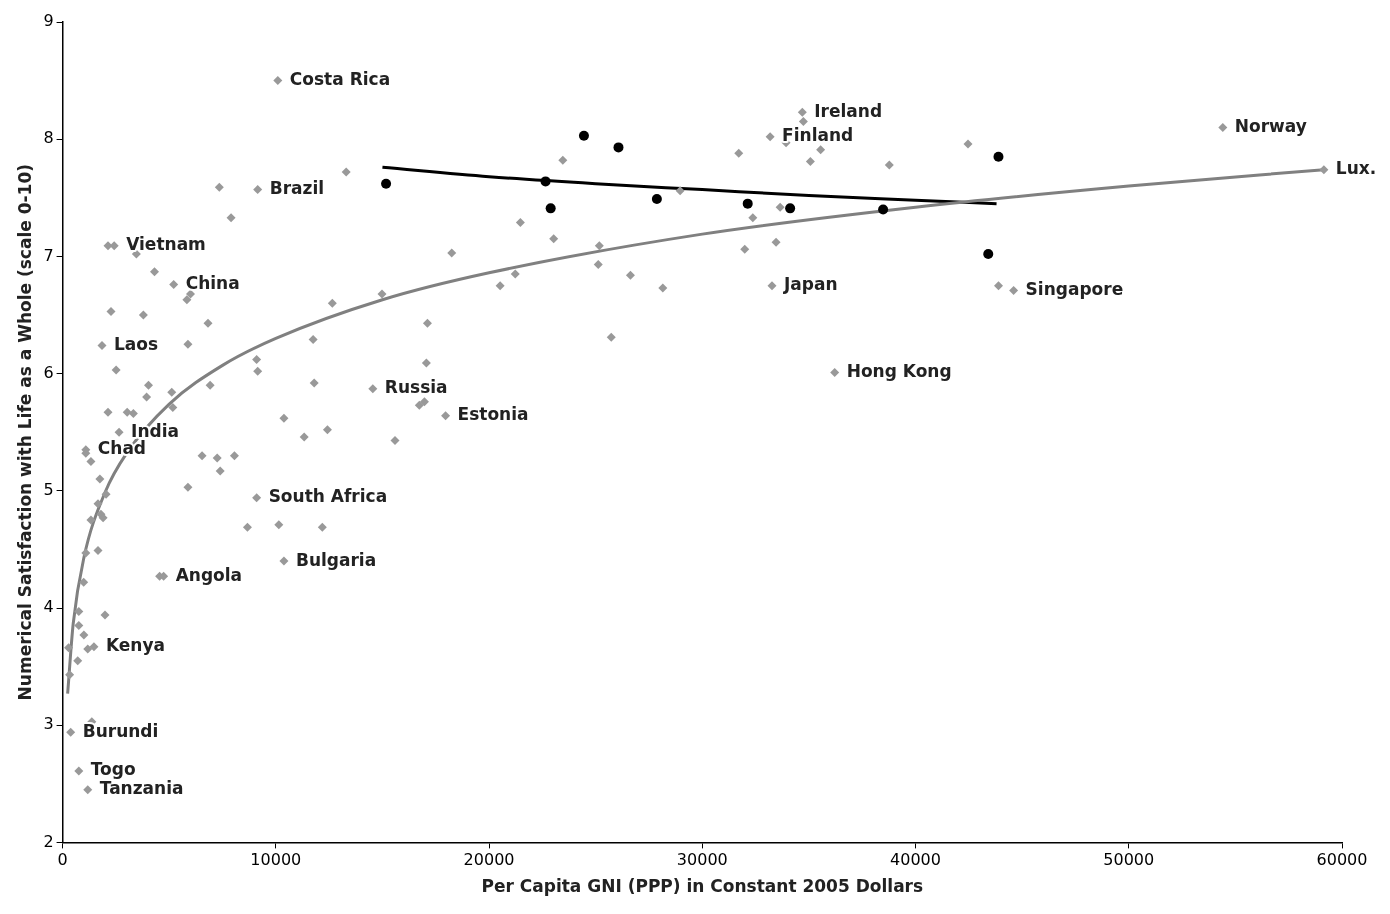  Describe the element at coordinates (113, 769) in the screenshot. I see `annotation: Togo` at that location.